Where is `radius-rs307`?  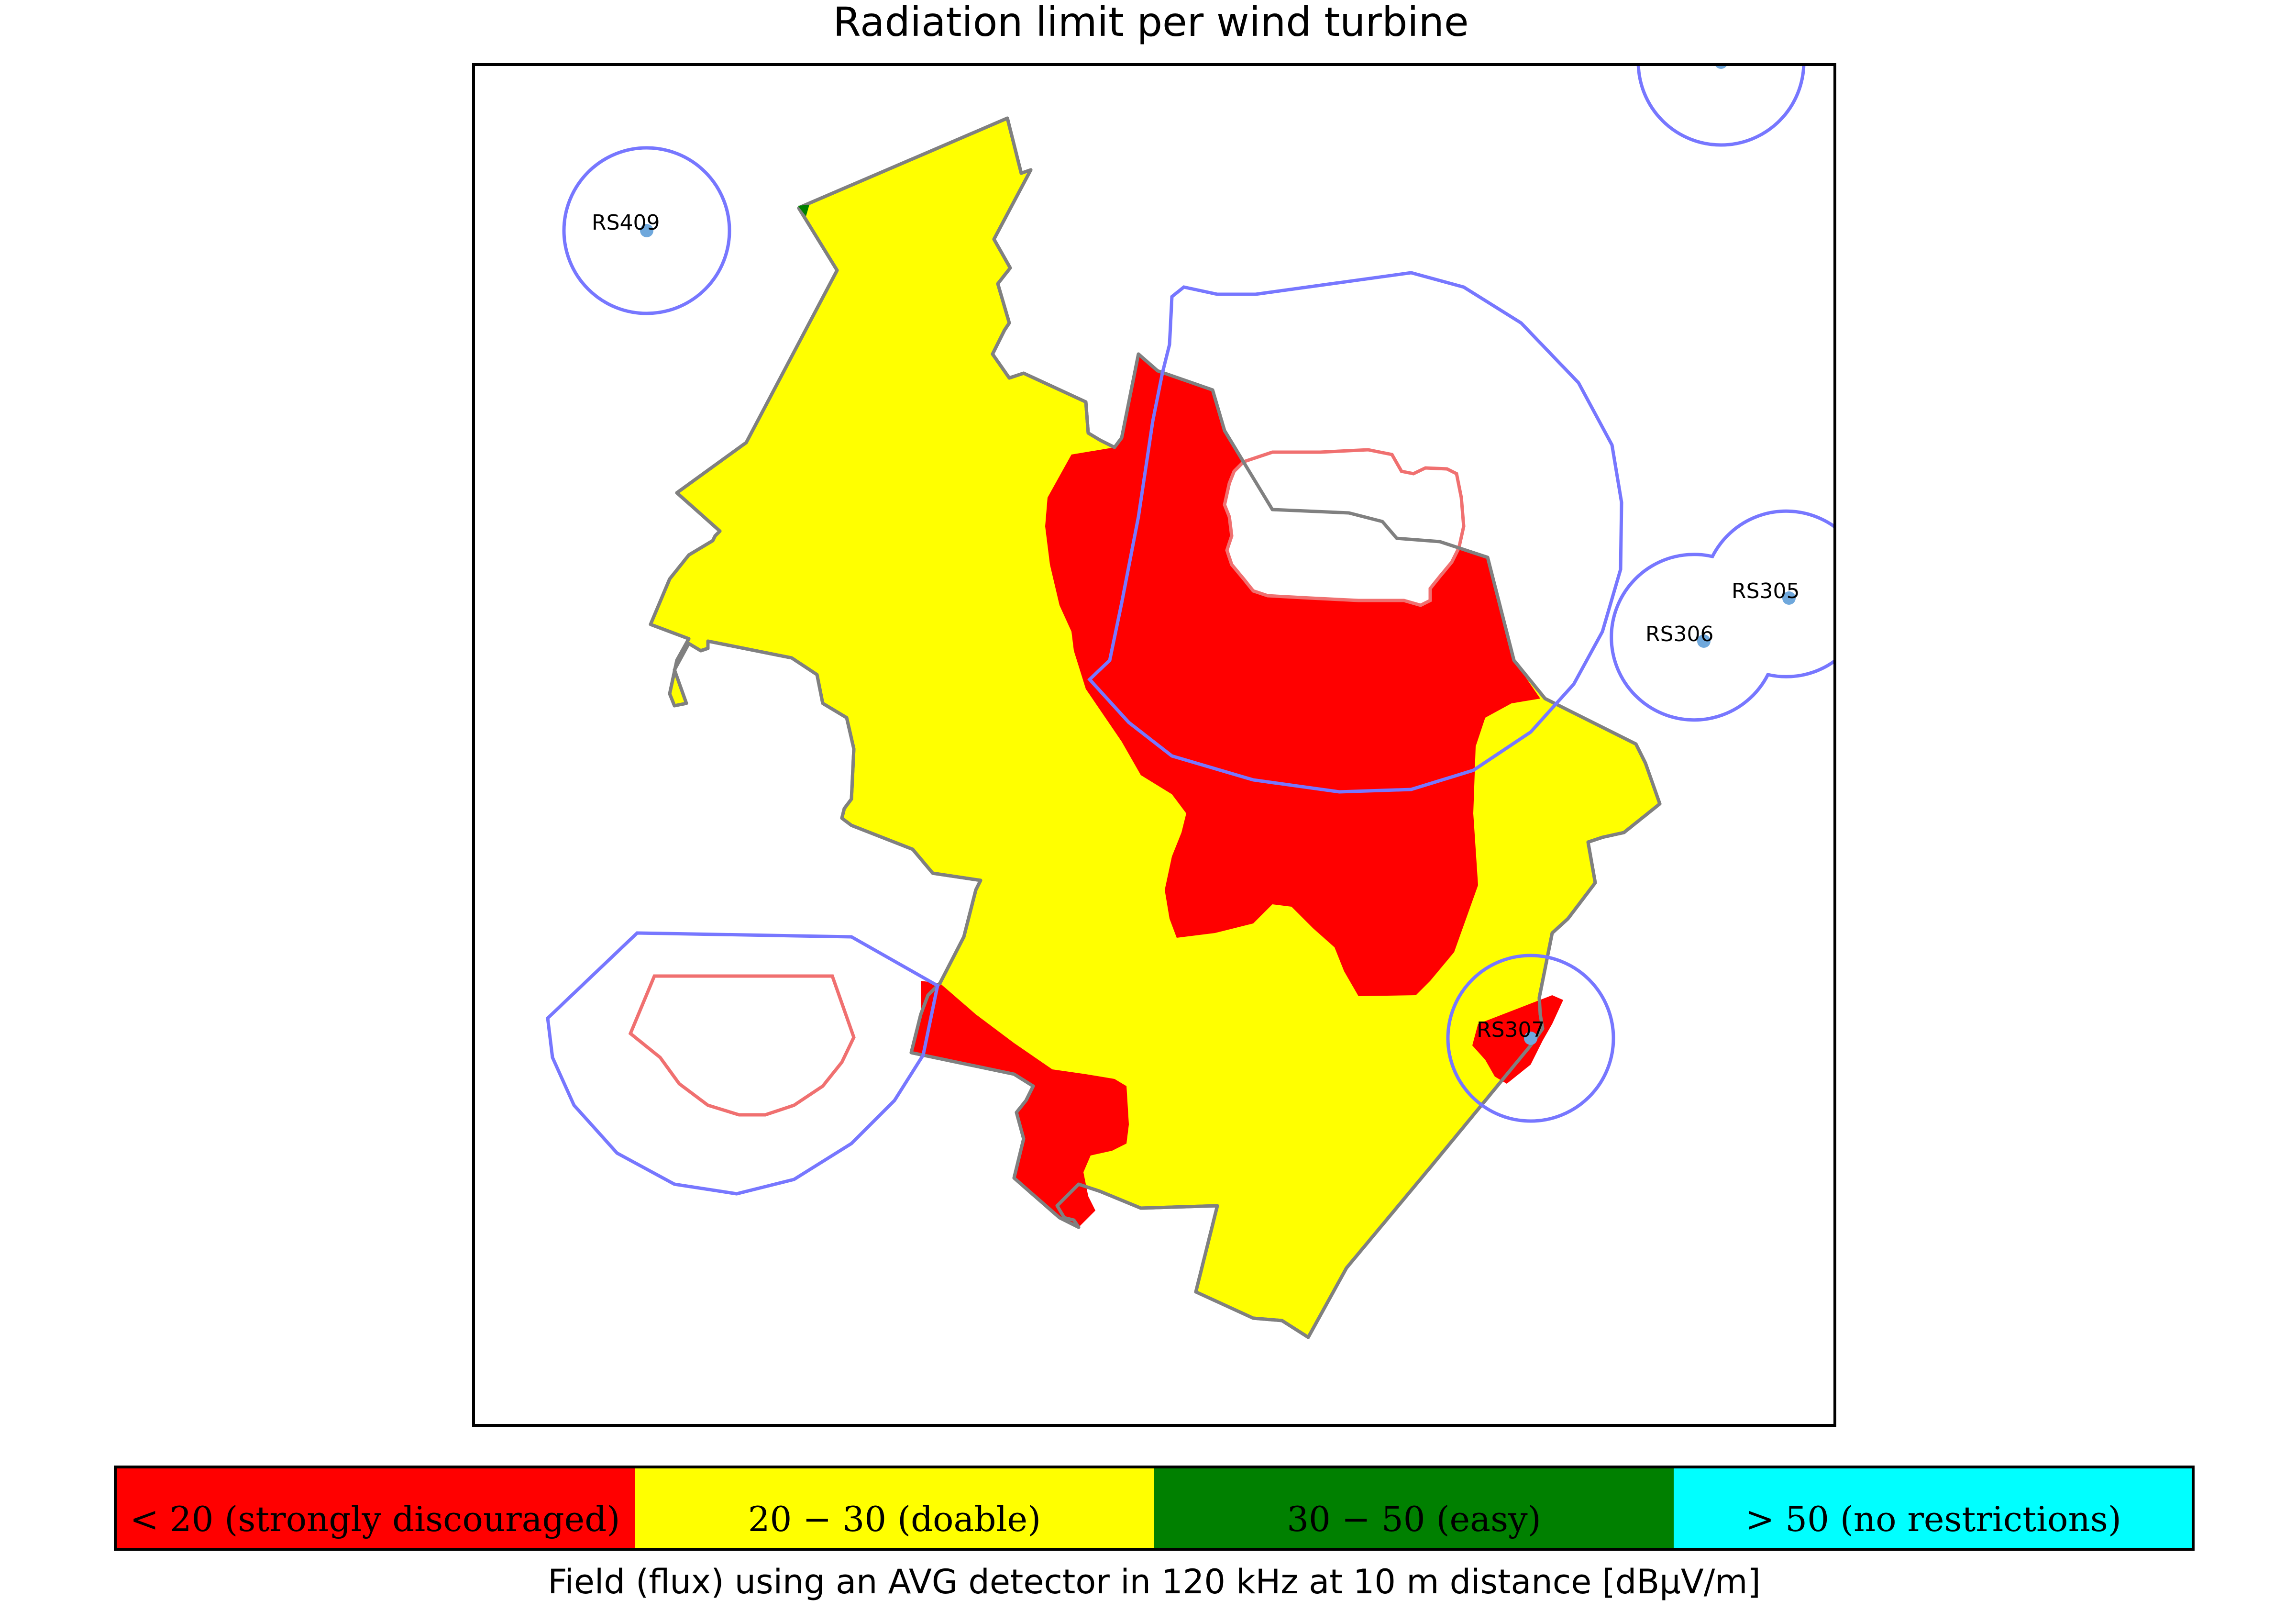
radius-rs307 is located at coordinates (1530, 1038).